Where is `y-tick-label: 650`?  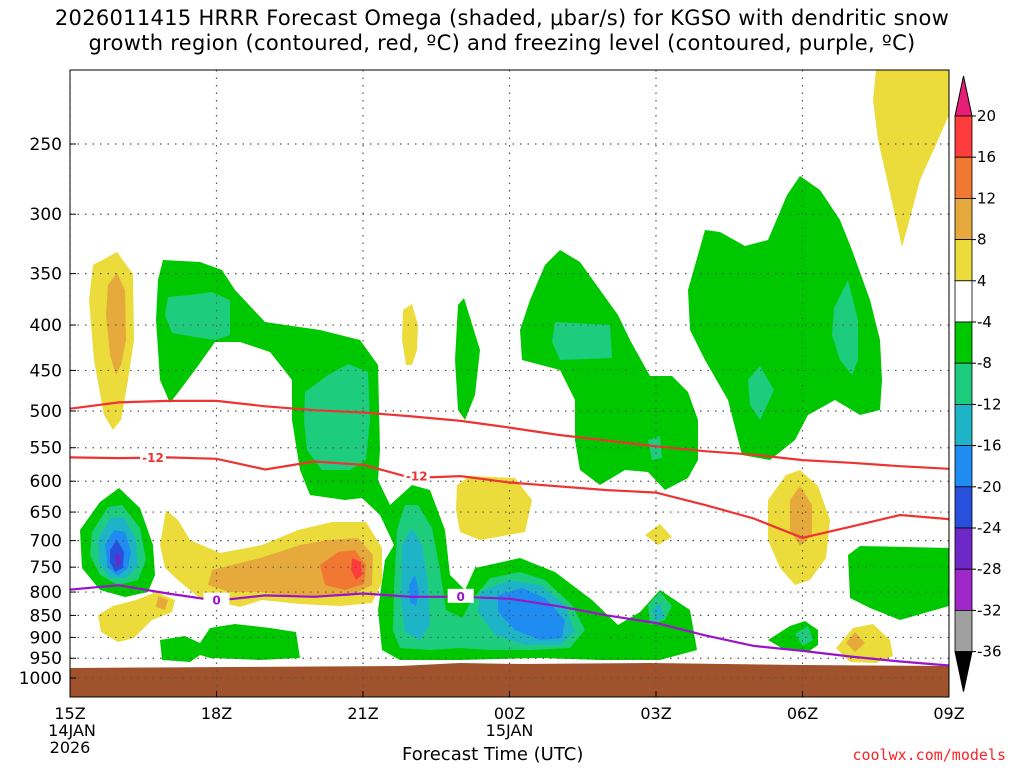 y-tick-label: 650 is located at coordinates (46, 513).